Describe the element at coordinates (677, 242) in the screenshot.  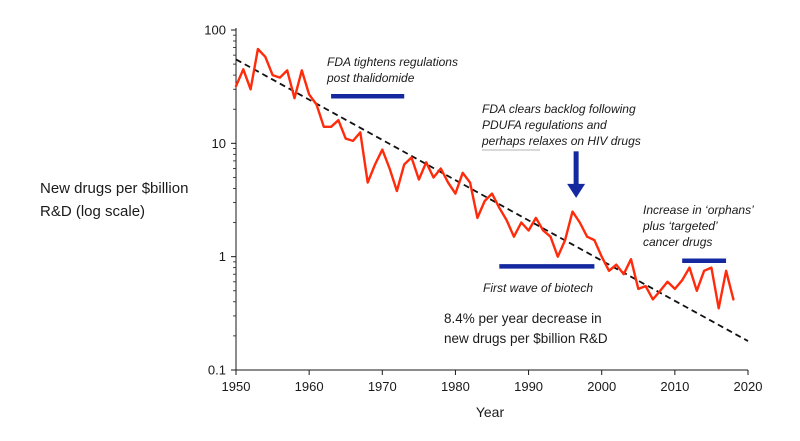
I see `annotation-orphans-text: cancer drugs` at that location.